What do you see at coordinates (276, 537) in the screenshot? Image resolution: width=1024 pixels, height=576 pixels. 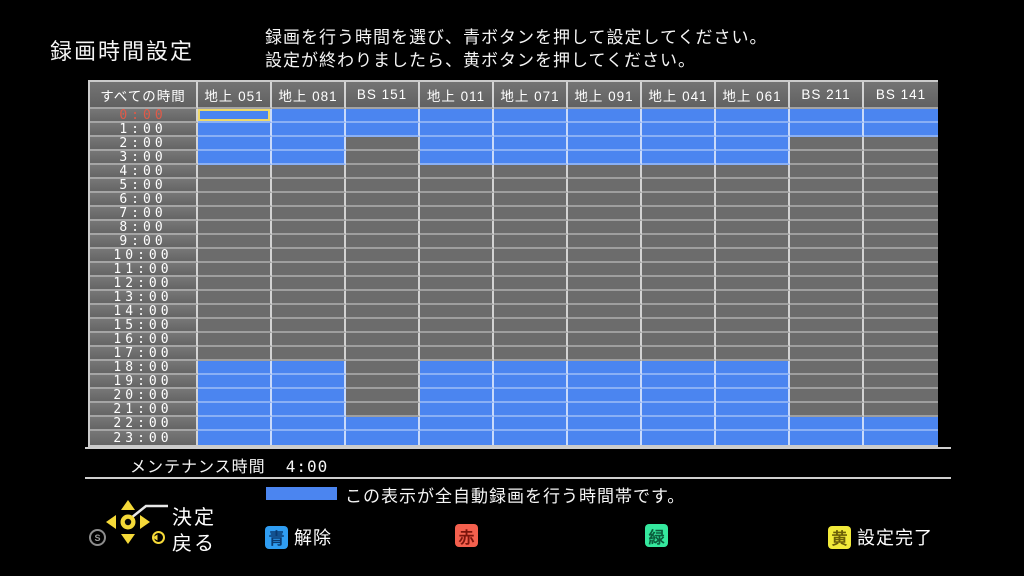 I see `blue-button-icon: 青` at bounding box center [276, 537].